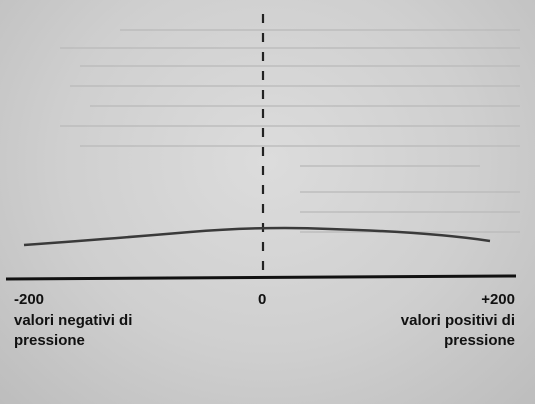  What do you see at coordinates (498, 299) in the screenshot?
I see `axis-max-label: +200` at bounding box center [498, 299].